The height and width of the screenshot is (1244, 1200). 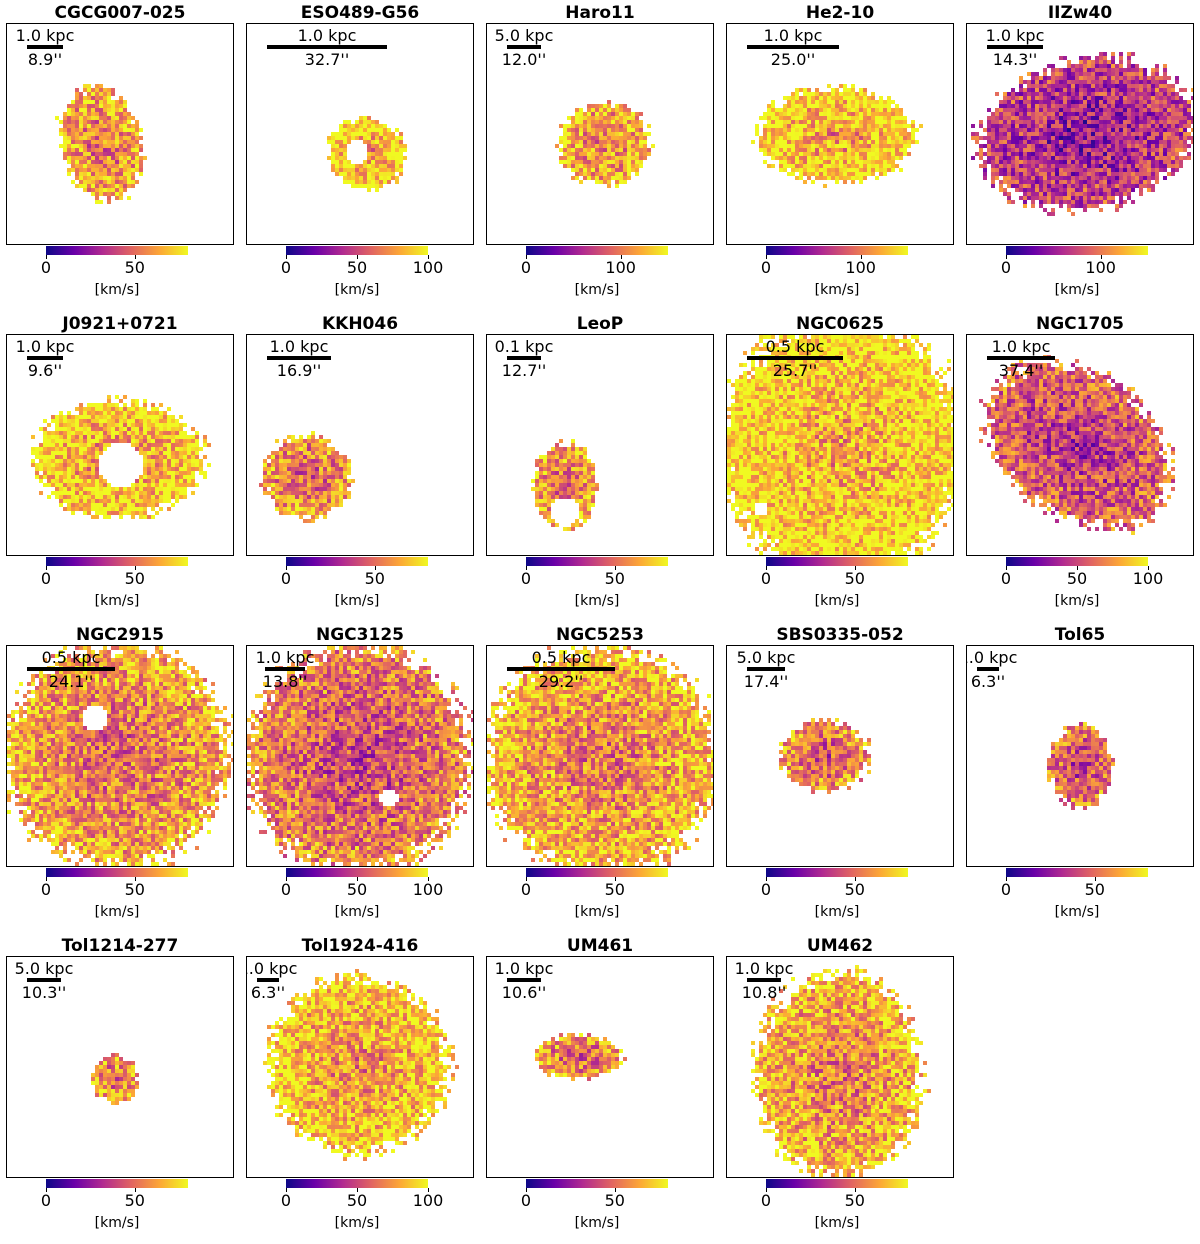 What do you see at coordinates (600, 445) in the screenshot?
I see `velocity-map: 0.1 kpc 12.7''` at bounding box center [600, 445].